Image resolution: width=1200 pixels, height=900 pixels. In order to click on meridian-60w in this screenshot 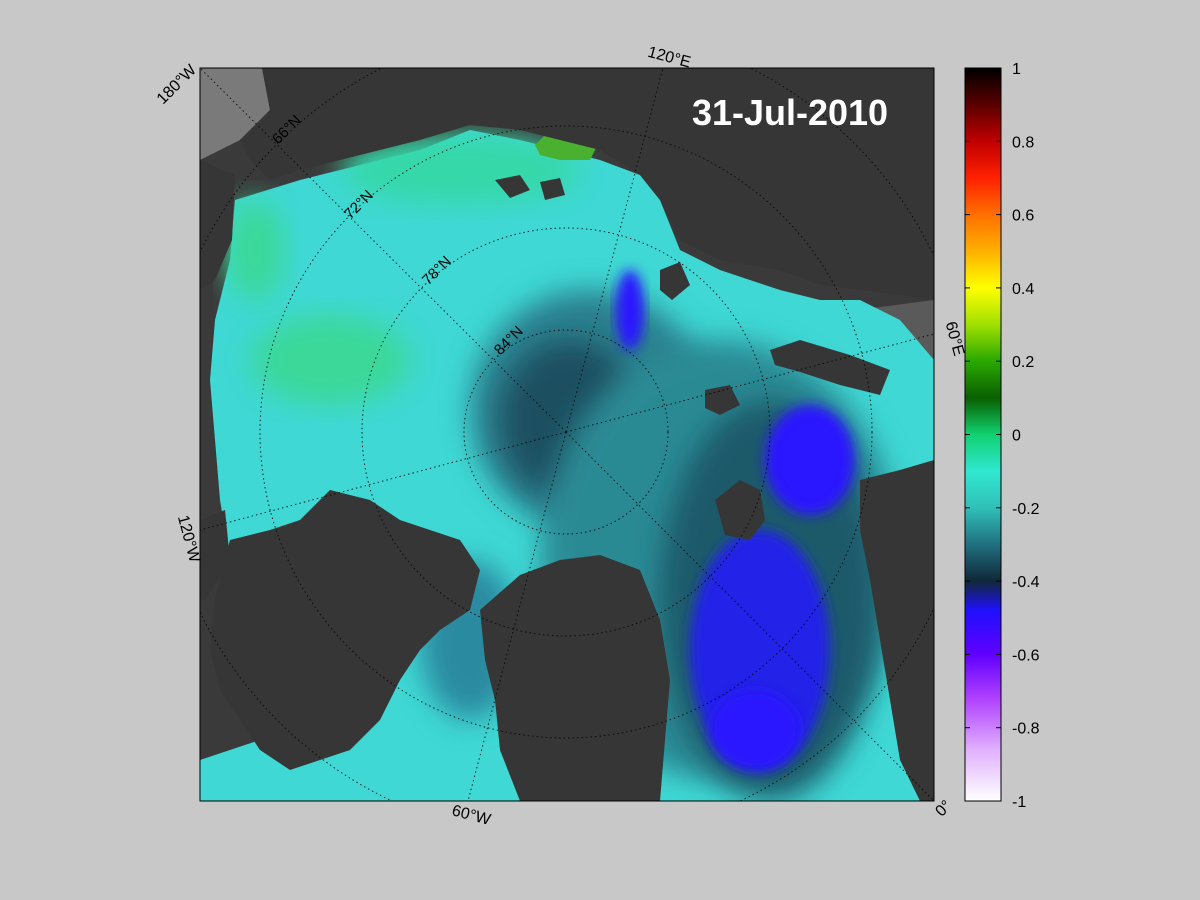, I will do `click(517, 616)`.